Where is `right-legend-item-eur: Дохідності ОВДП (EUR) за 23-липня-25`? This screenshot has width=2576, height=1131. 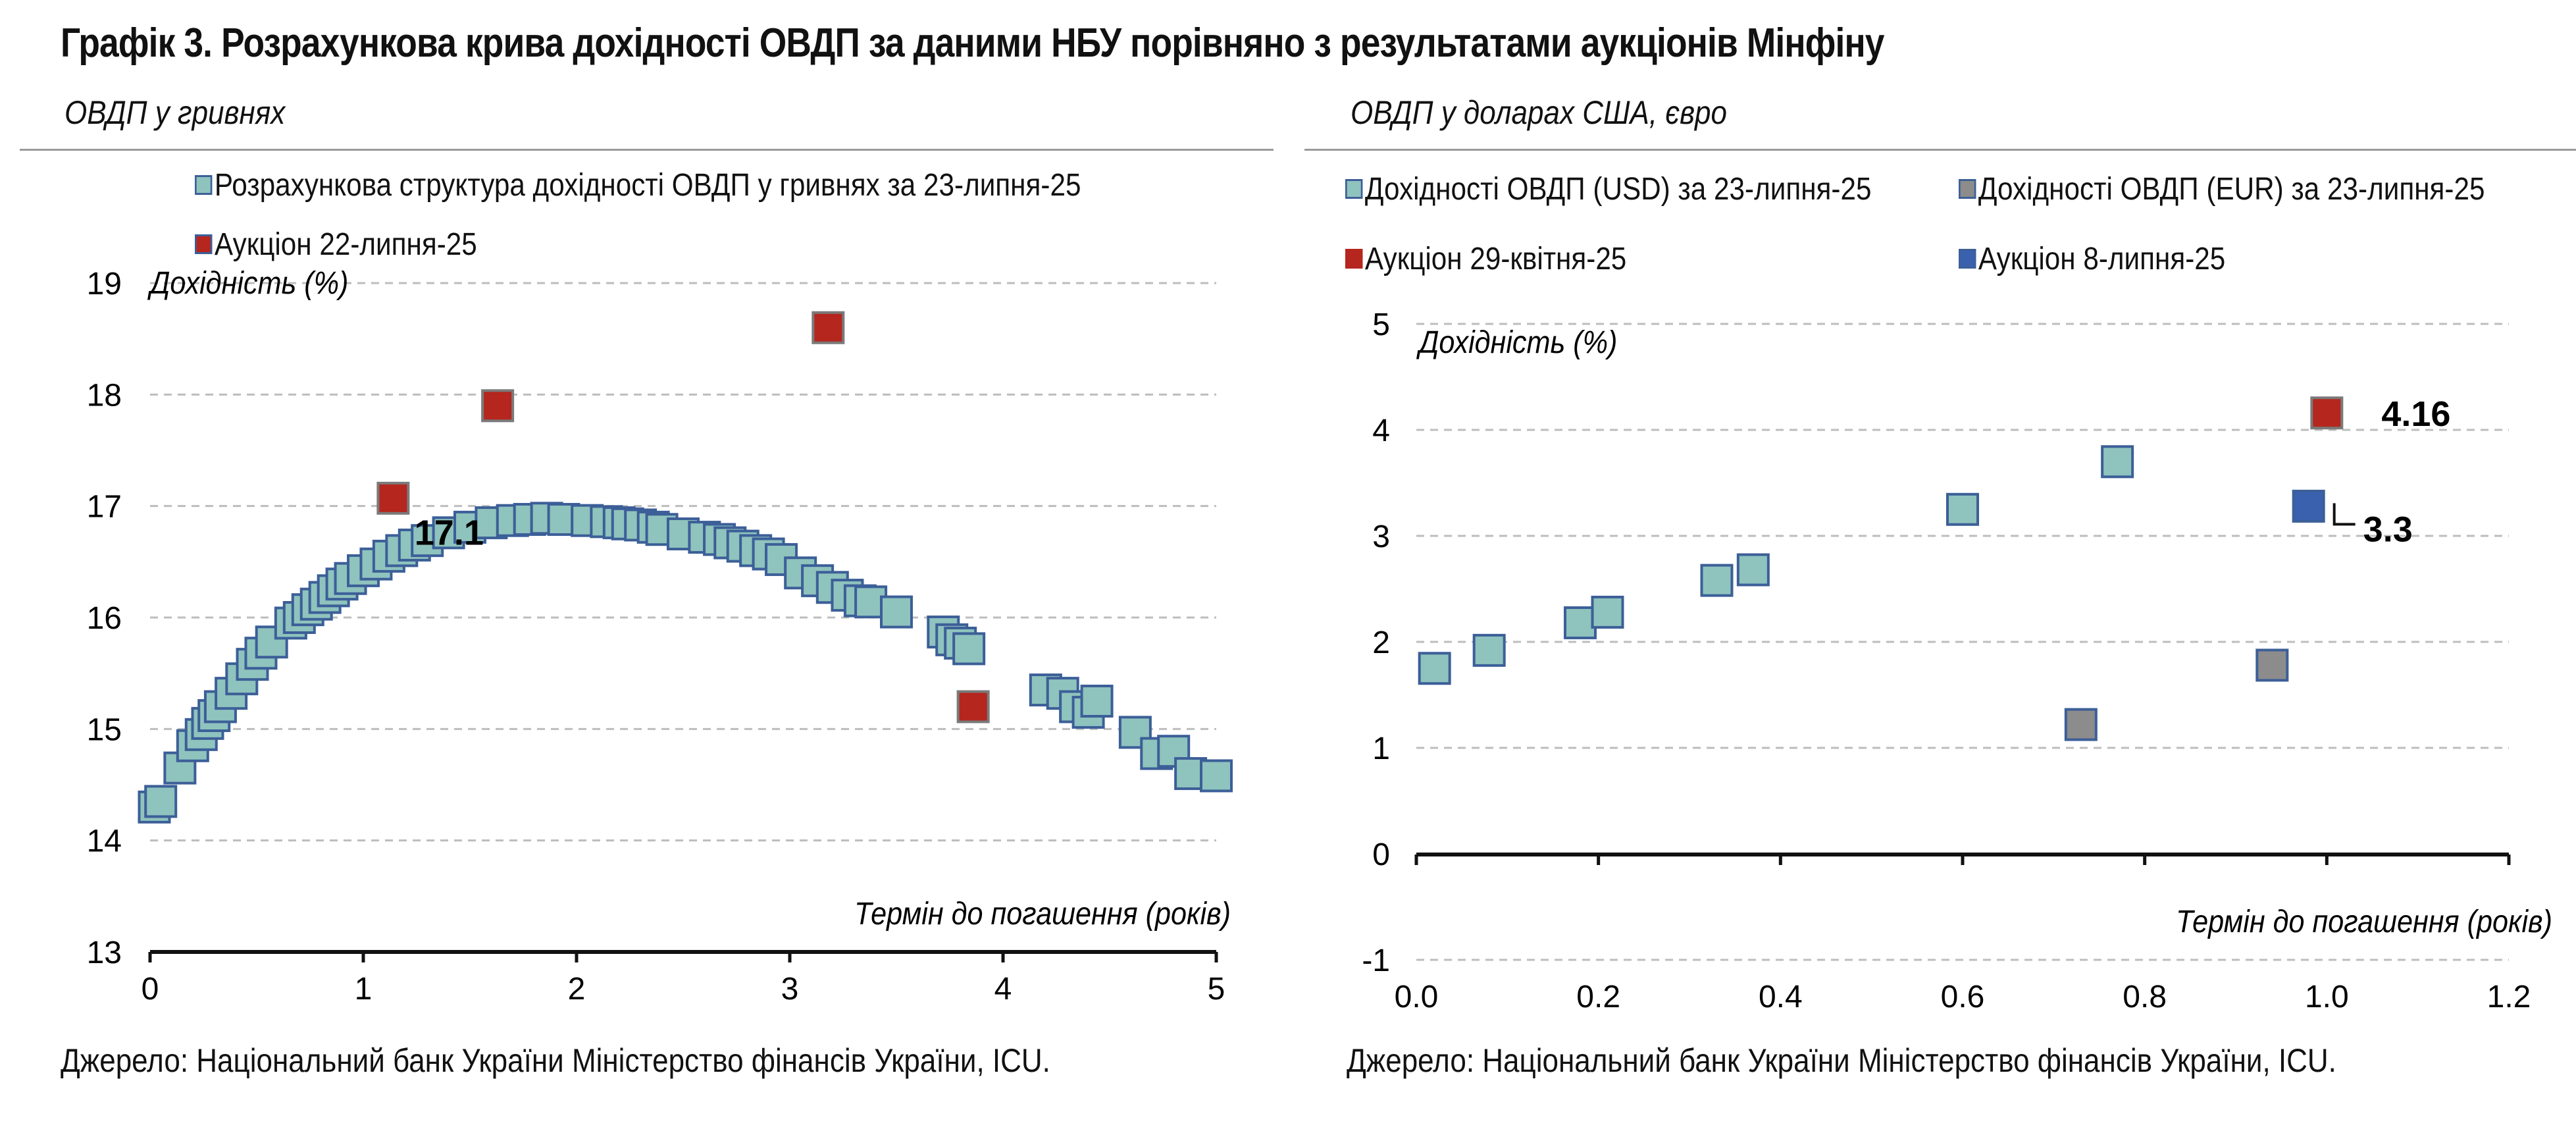
right-legend-item-eur: Дохідності ОВДП (EUR) за 23-липня-25 is located at coordinates (2222, 189).